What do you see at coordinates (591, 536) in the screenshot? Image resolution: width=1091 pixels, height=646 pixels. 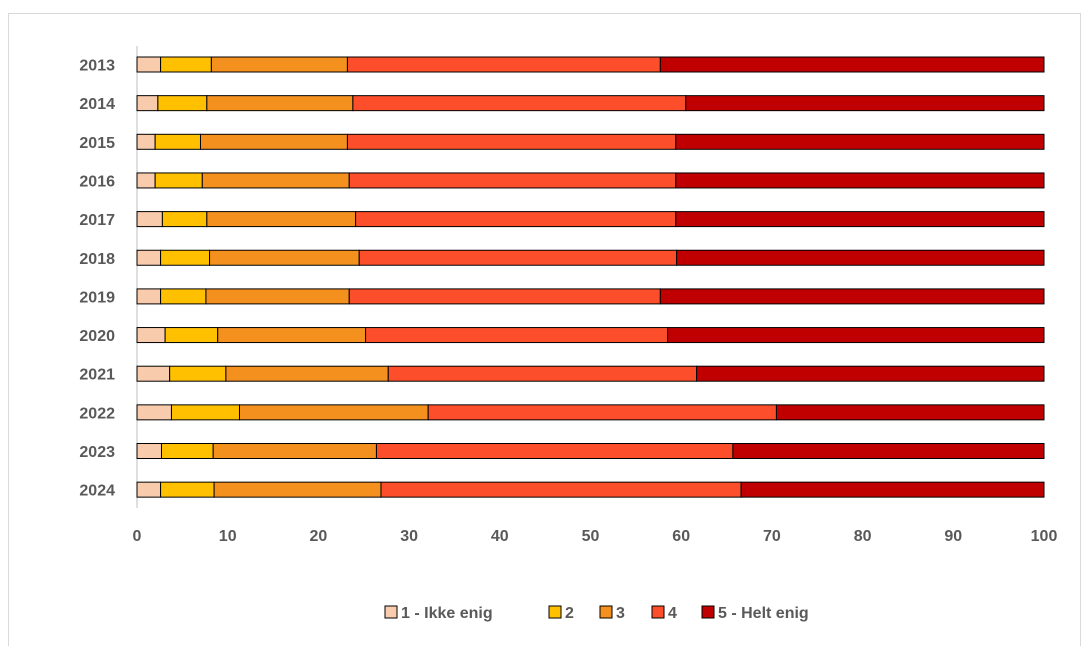 I see `x-tick-label-50: 50` at bounding box center [591, 536].